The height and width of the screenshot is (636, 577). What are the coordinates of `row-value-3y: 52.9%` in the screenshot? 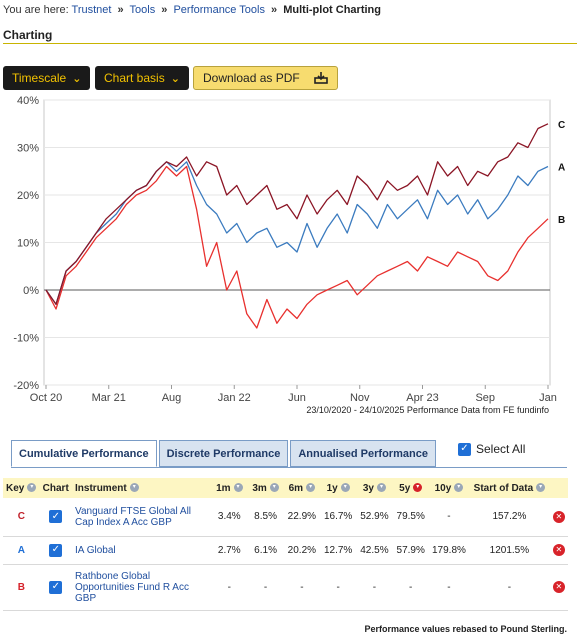 It's located at (374, 517).